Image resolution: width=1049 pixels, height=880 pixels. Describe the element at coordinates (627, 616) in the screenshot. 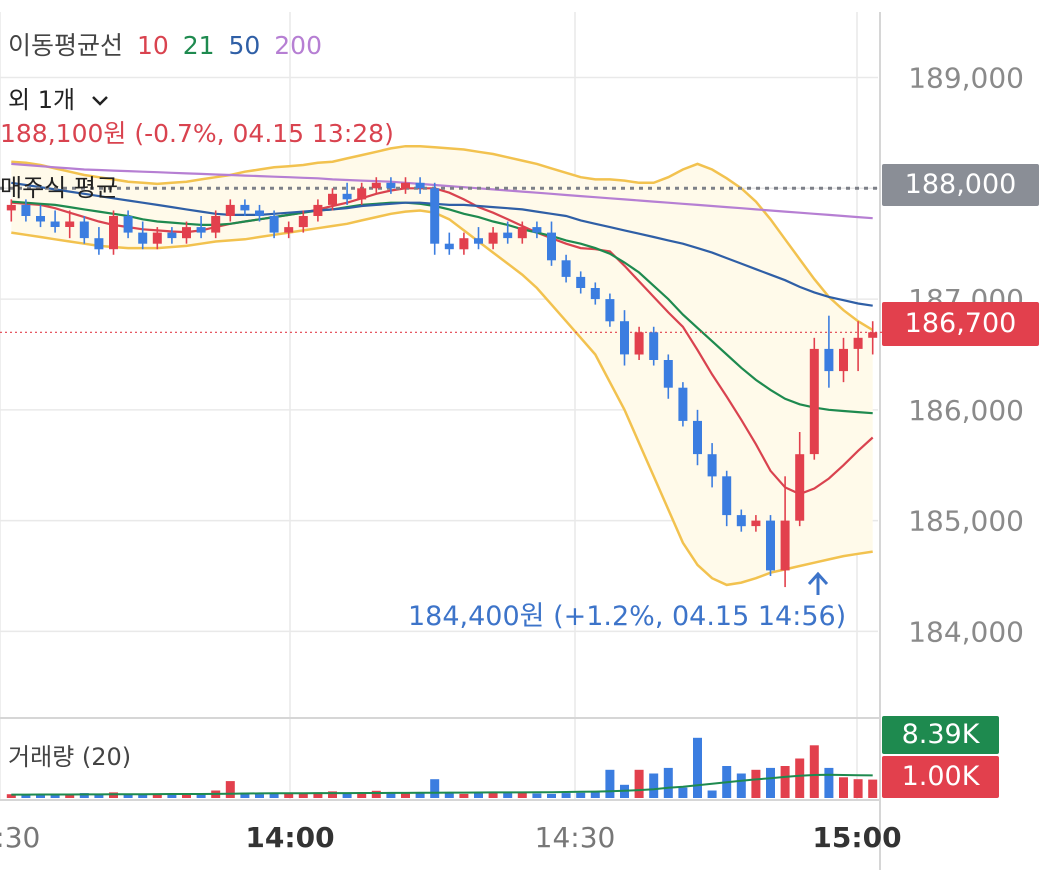

I see `low-price-marker: 184,400원 (+1.2%, 04.15 14:56)` at that location.